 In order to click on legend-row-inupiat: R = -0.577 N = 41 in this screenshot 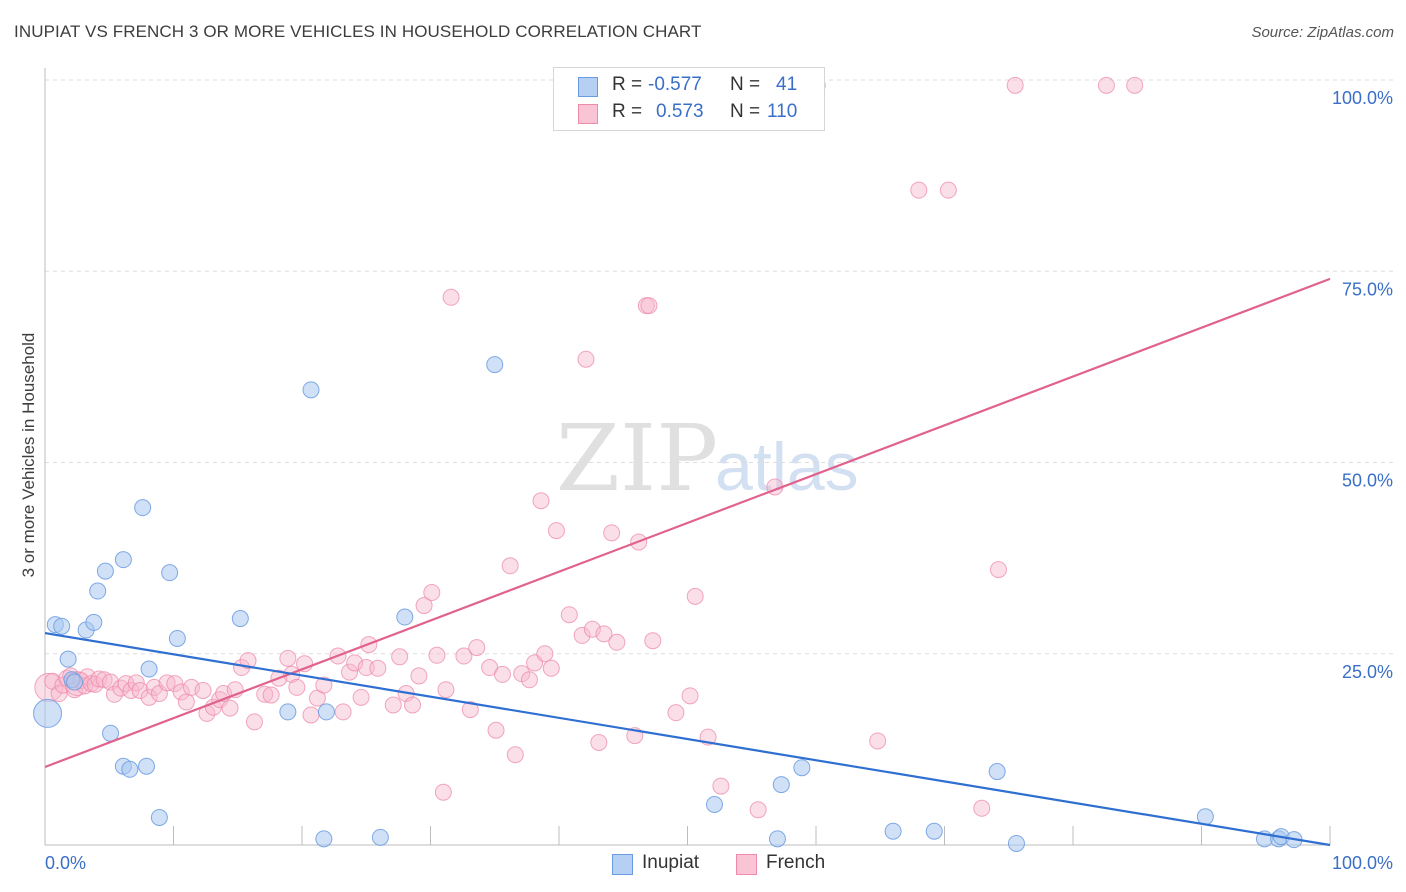, I will do `click(689, 86)`.